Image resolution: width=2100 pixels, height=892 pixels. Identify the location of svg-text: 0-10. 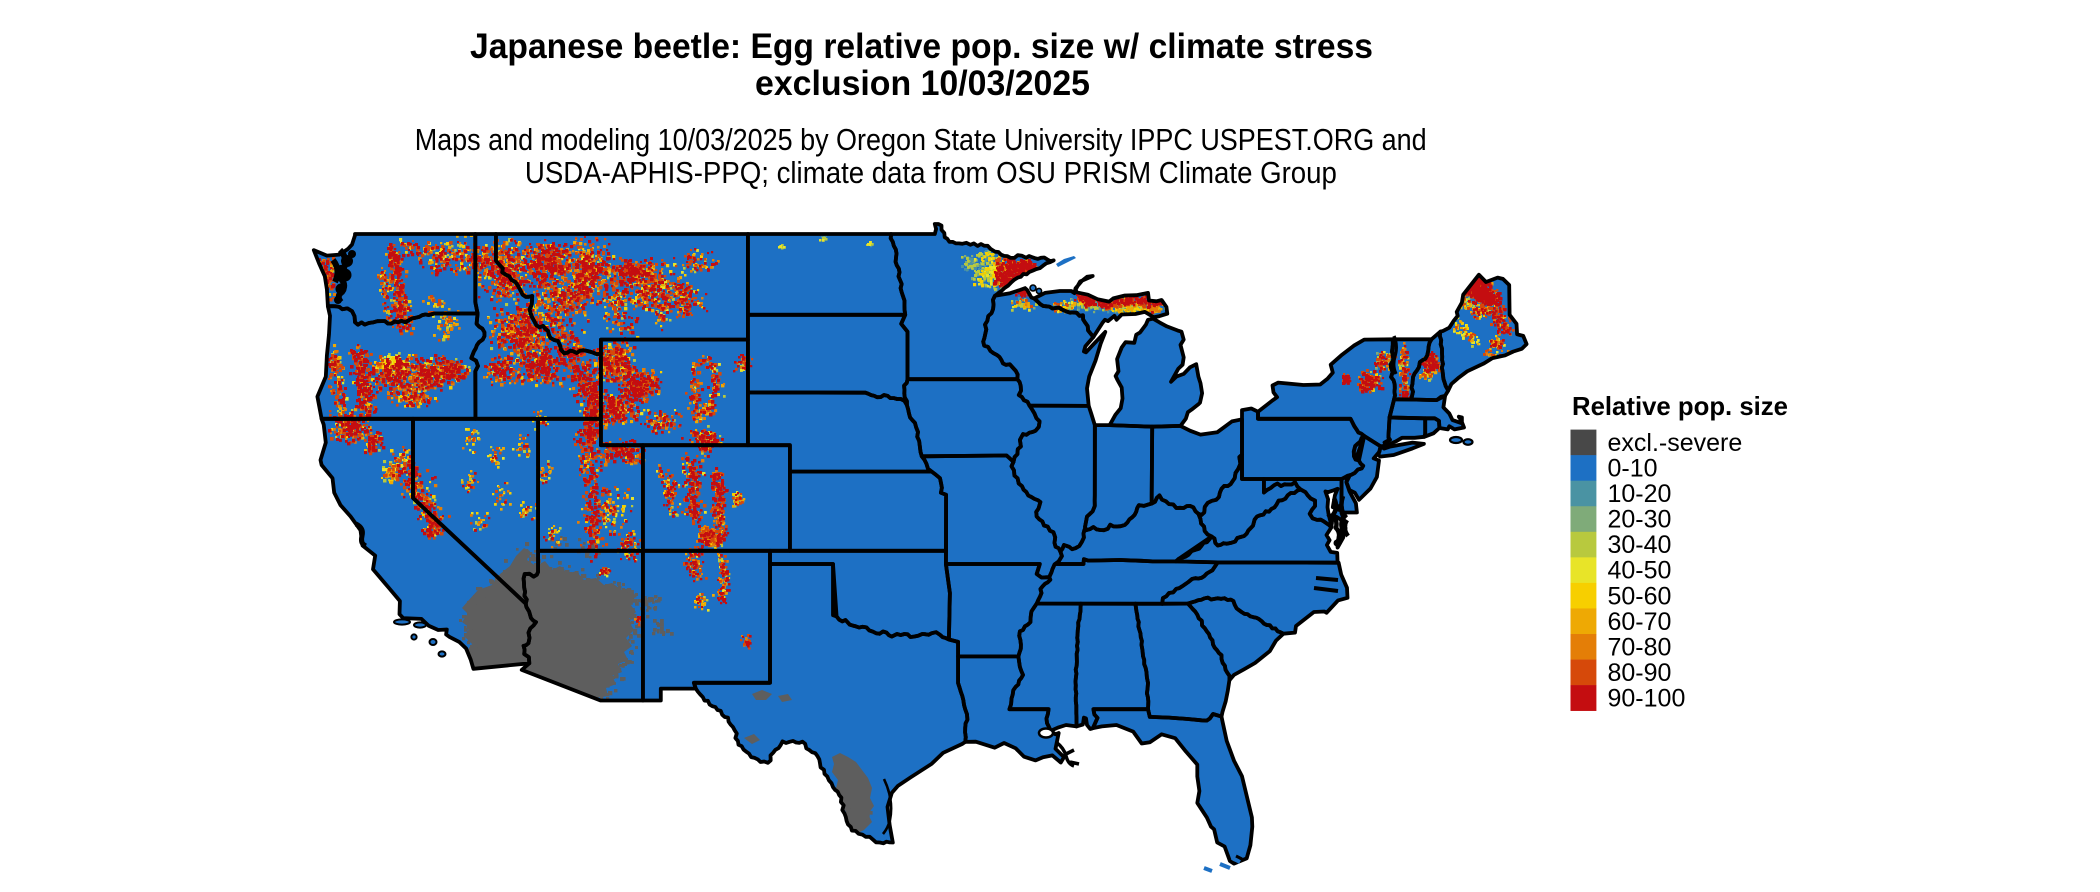
(1633, 469).